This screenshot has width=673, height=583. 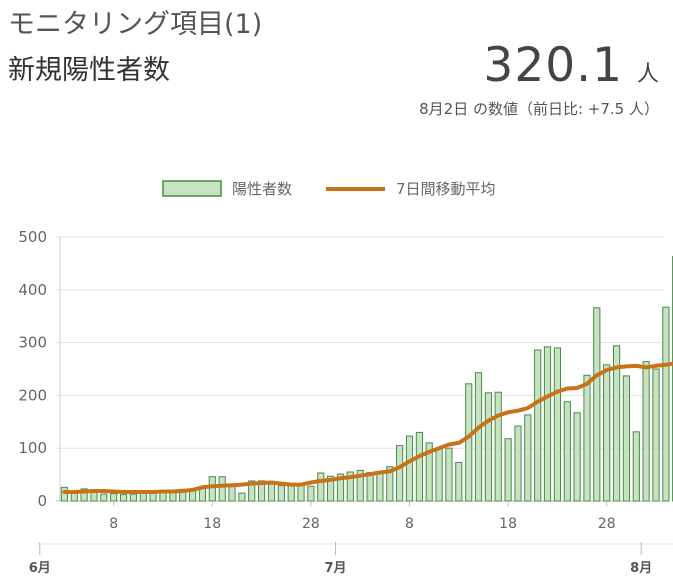 What do you see at coordinates (32, 448) in the screenshot?
I see `y-tick-label: 100` at bounding box center [32, 448].